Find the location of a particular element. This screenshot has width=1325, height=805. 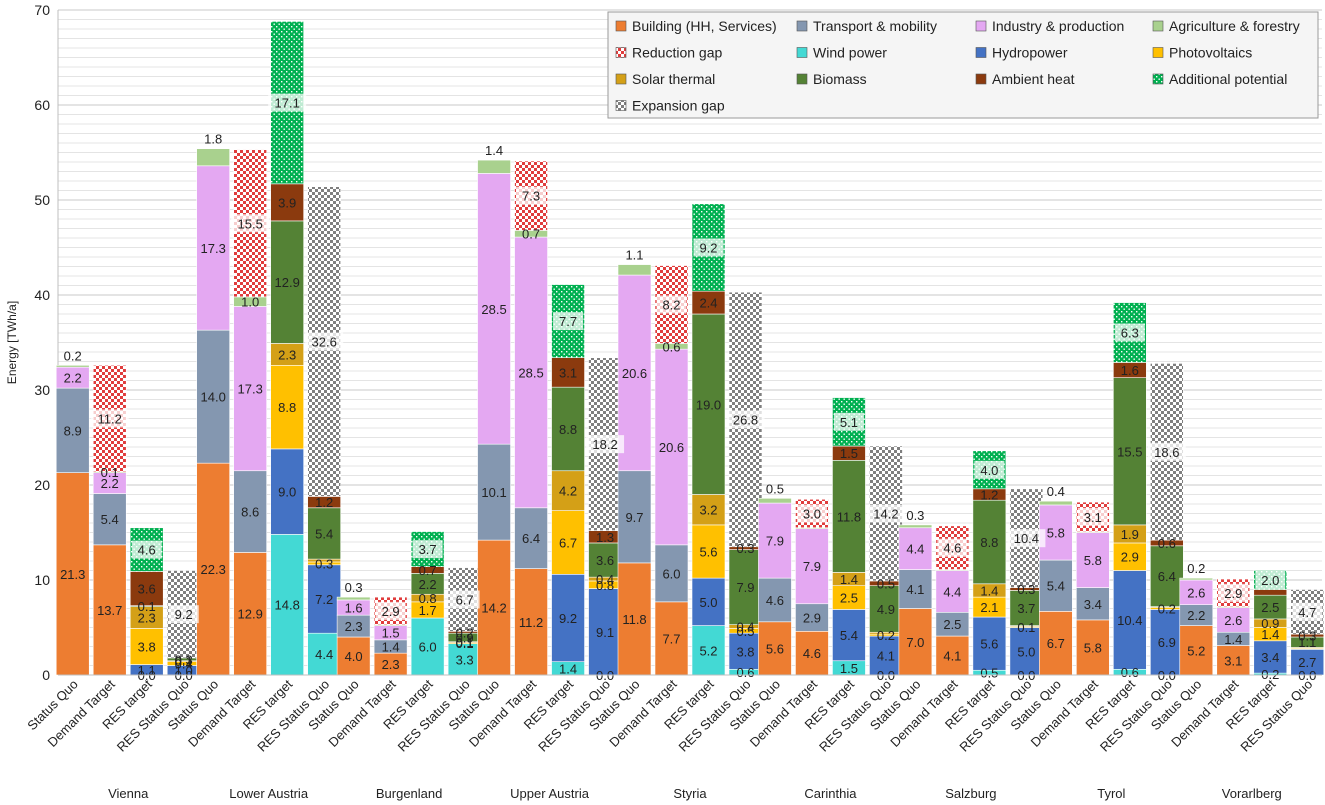

data-label: 6.7 is located at coordinates (568, 542).